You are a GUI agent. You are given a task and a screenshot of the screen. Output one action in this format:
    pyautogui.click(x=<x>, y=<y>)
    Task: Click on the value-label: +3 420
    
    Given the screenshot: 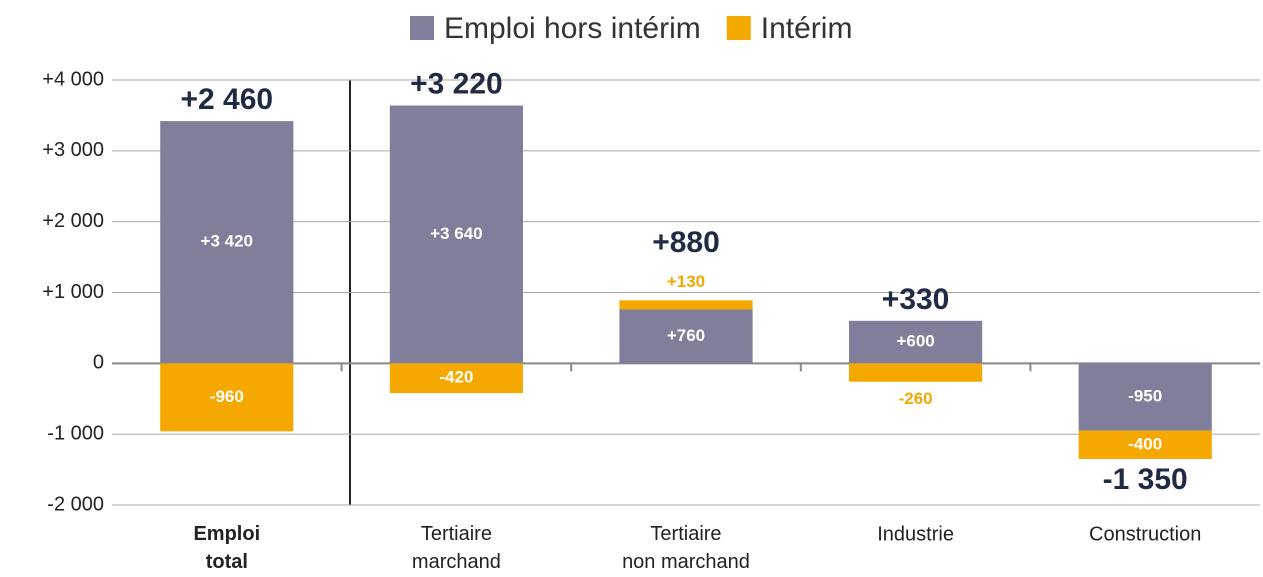 What is the action you would take?
    pyautogui.click(x=227, y=241)
    